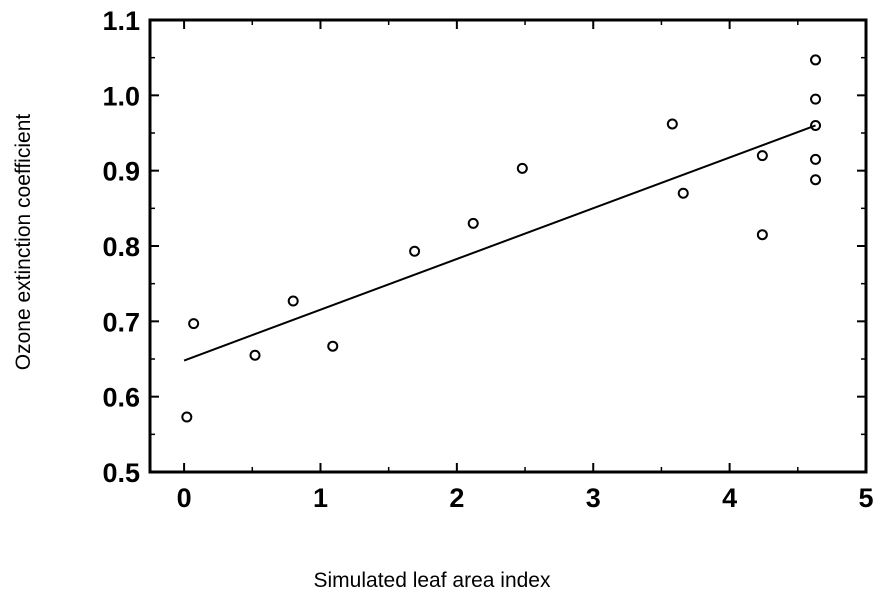 The image size is (881, 597). I want to click on x-tick-label: 0, so click(184, 498).